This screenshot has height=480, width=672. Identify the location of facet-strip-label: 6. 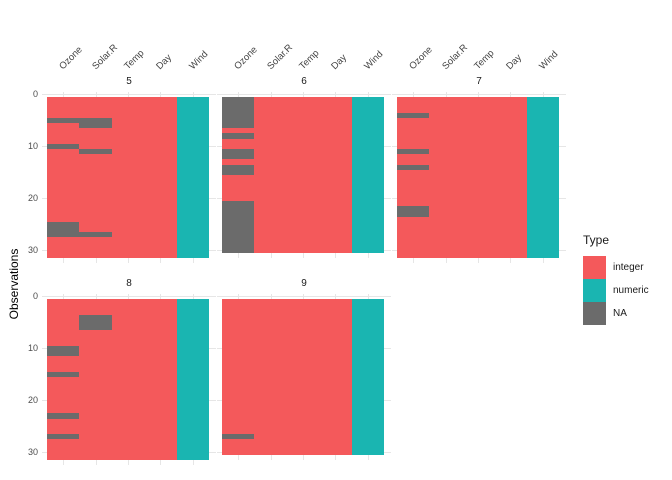
(304, 81).